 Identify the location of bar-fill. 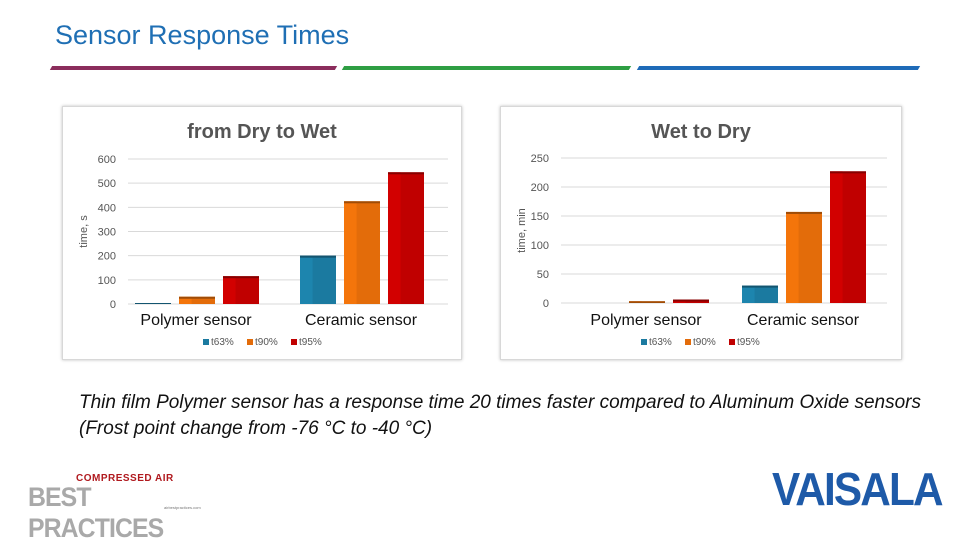
(197, 300).